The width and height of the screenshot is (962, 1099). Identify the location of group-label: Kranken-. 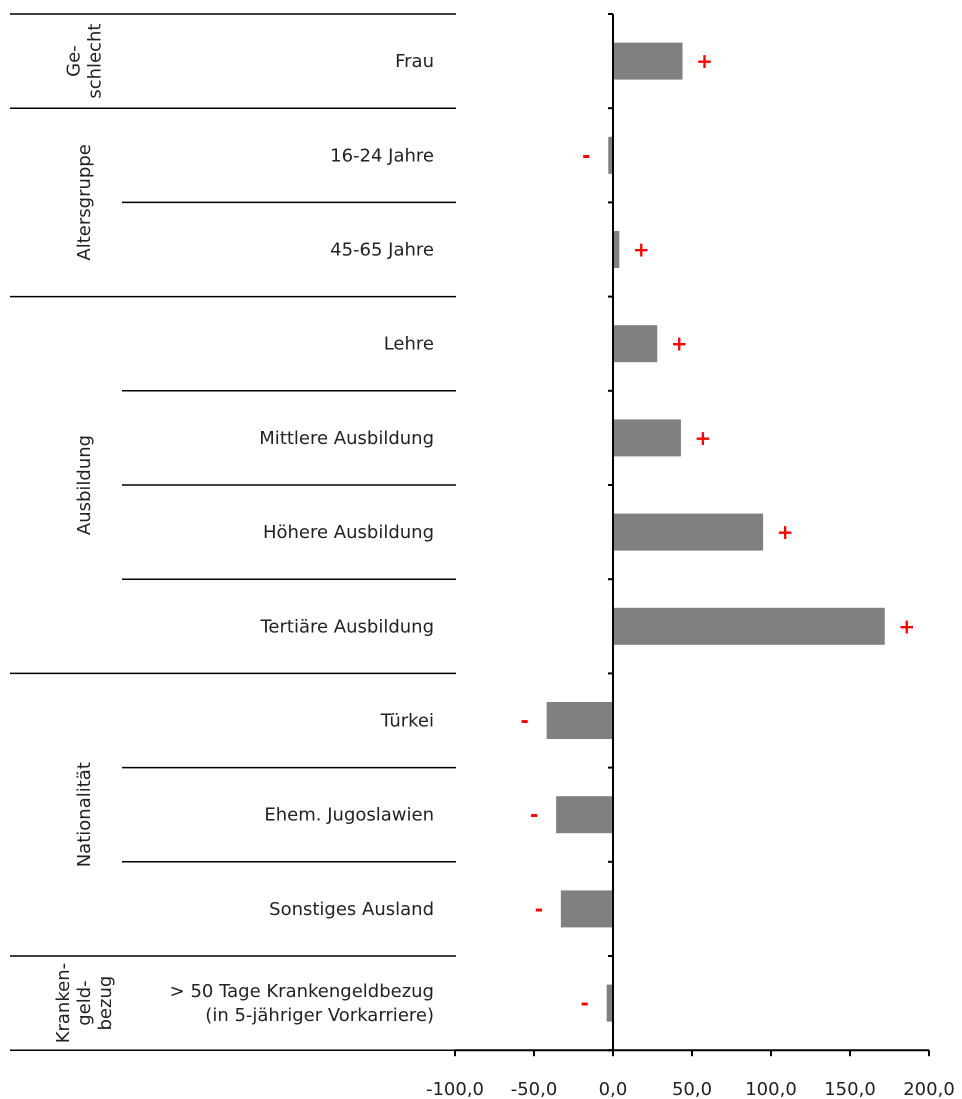
(63, 1003).